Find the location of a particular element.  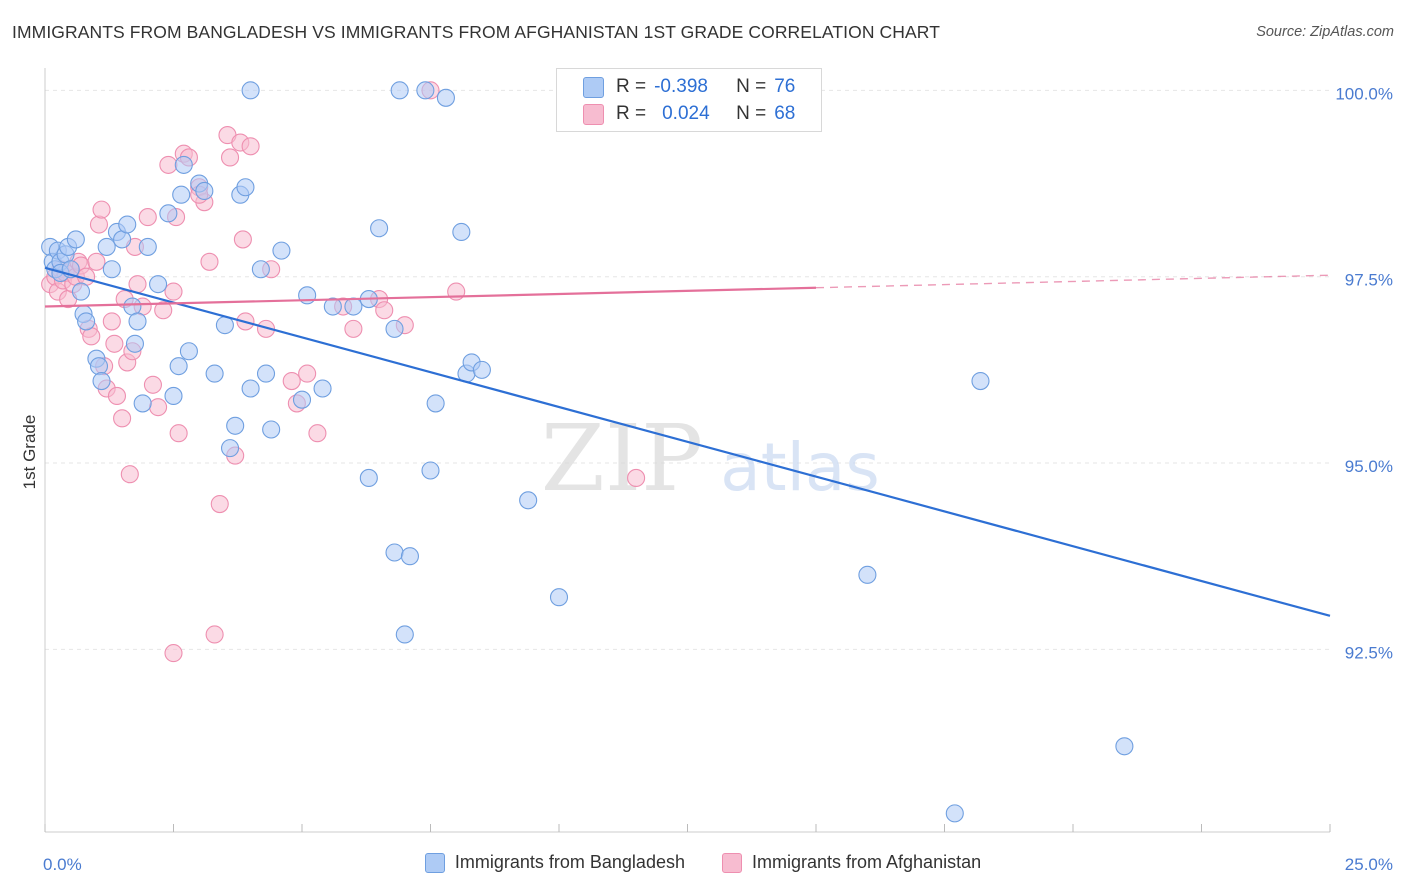

legend-label-afghanistan: Immigrants from Afghanistan is located at coordinates (867, 862).